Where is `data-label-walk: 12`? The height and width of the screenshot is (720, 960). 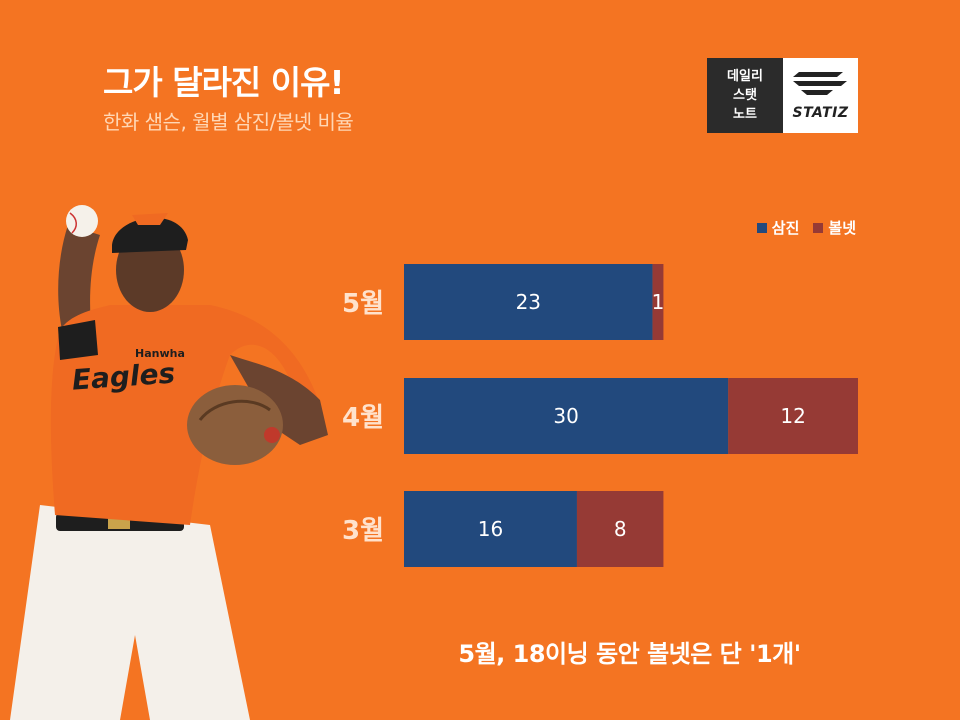
data-label-walk: 12 is located at coordinates (792, 416).